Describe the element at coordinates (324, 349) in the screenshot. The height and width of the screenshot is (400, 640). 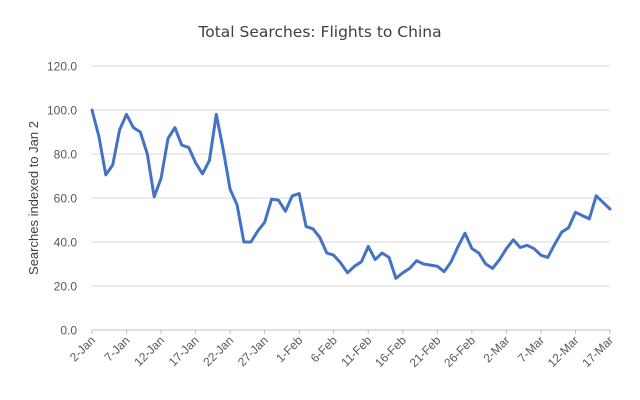
I see `x-tick-label: 6-Feb` at that location.